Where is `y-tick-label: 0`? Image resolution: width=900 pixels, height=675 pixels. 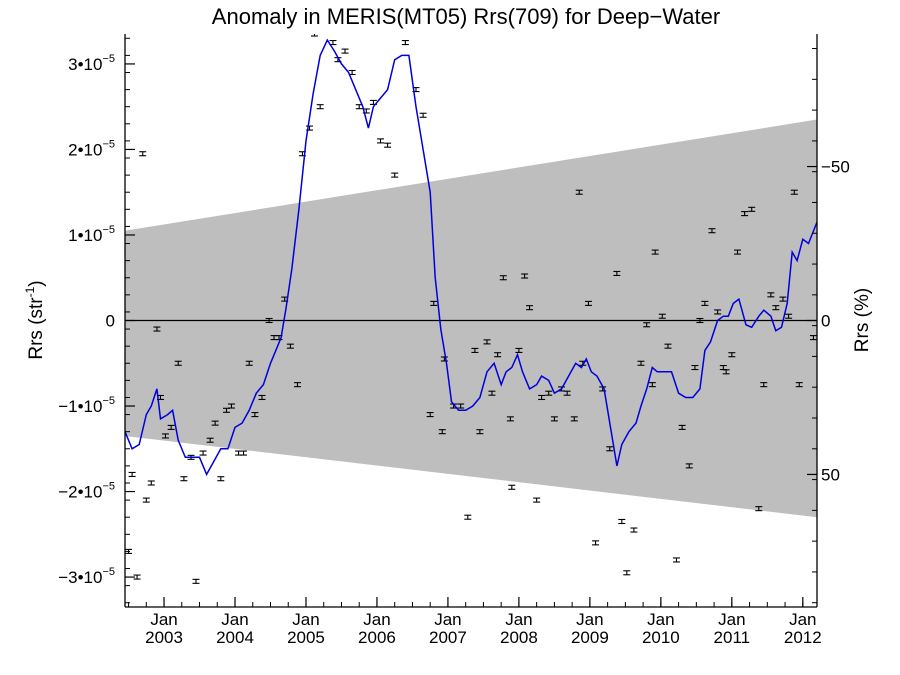 y-tick-label: 0 is located at coordinates (110, 321).